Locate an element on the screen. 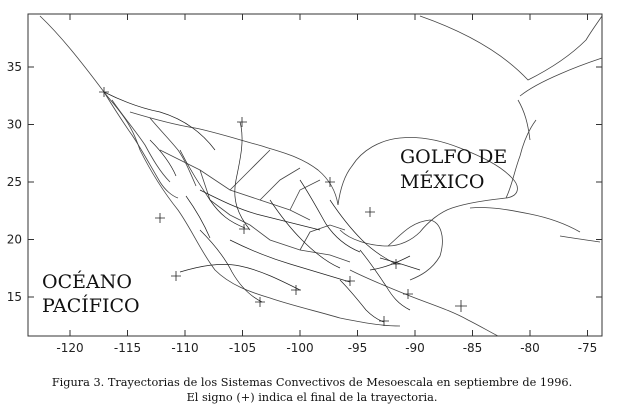 The height and width of the screenshot is (419, 624). gulf-label-line2: MÉXICO is located at coordinates (442, 181).